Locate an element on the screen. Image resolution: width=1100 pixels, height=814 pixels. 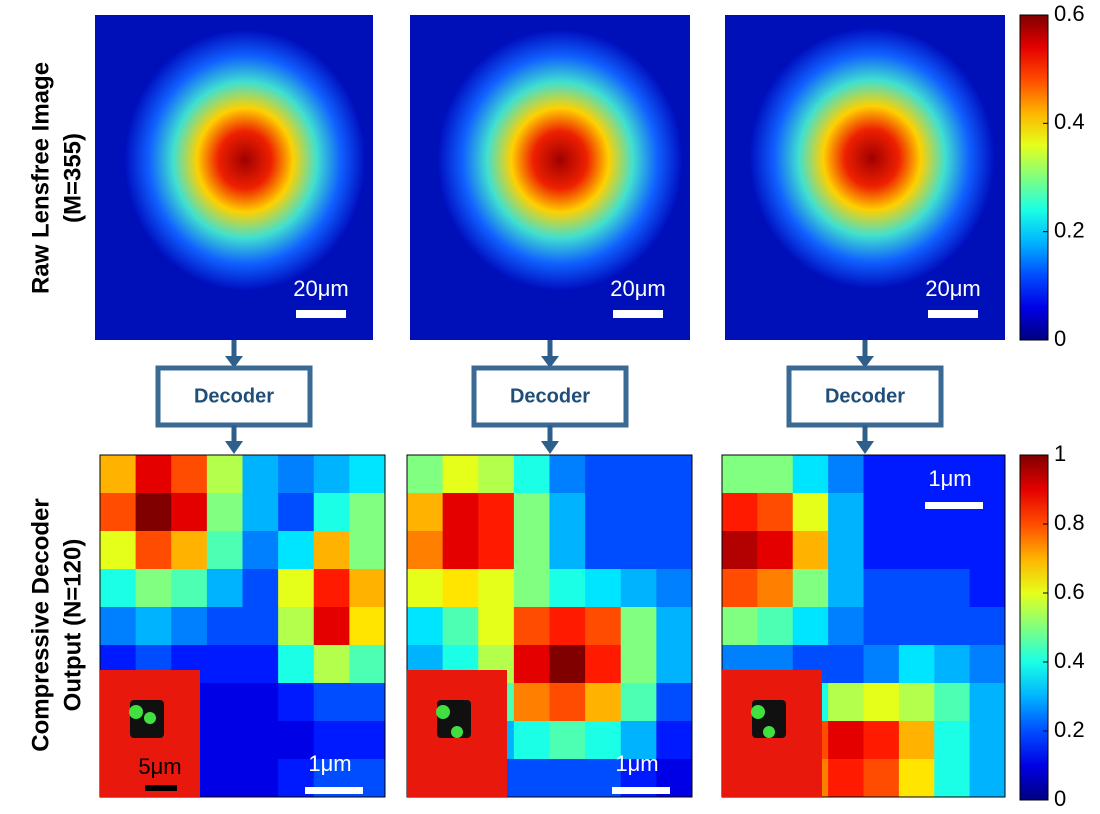
colorbar-tick-label: 0.6 is located at coordinates (1069, 13).